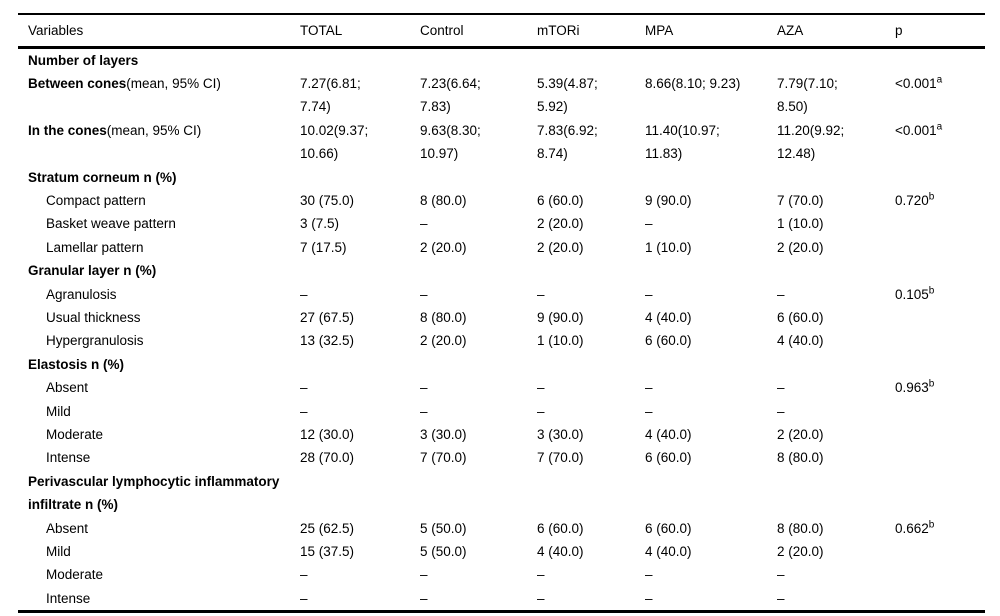 The height and width of the screenshot is (616, 1000). Describe the element at coordinates (83, 60) in the screenshot. I see `row-label: Number of layers` at that location.